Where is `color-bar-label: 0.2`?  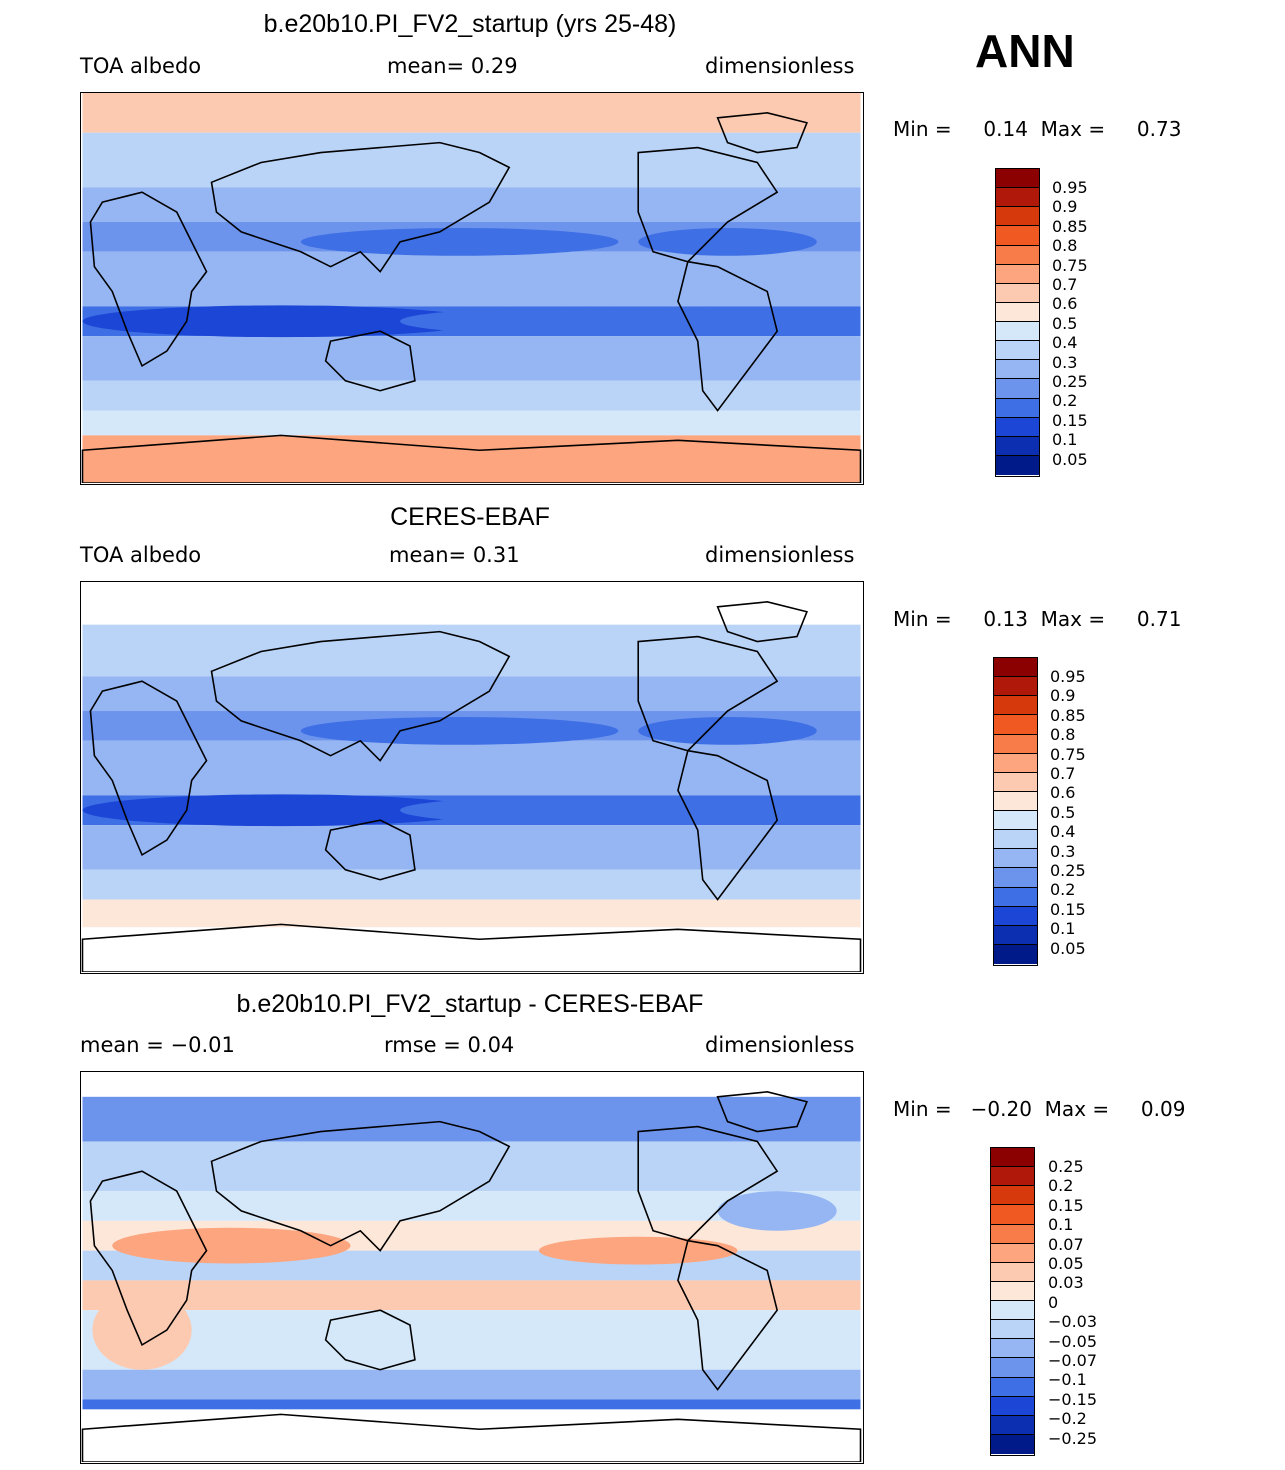
color-bar-label: 0.2 is located at coordinates (1065, 401).